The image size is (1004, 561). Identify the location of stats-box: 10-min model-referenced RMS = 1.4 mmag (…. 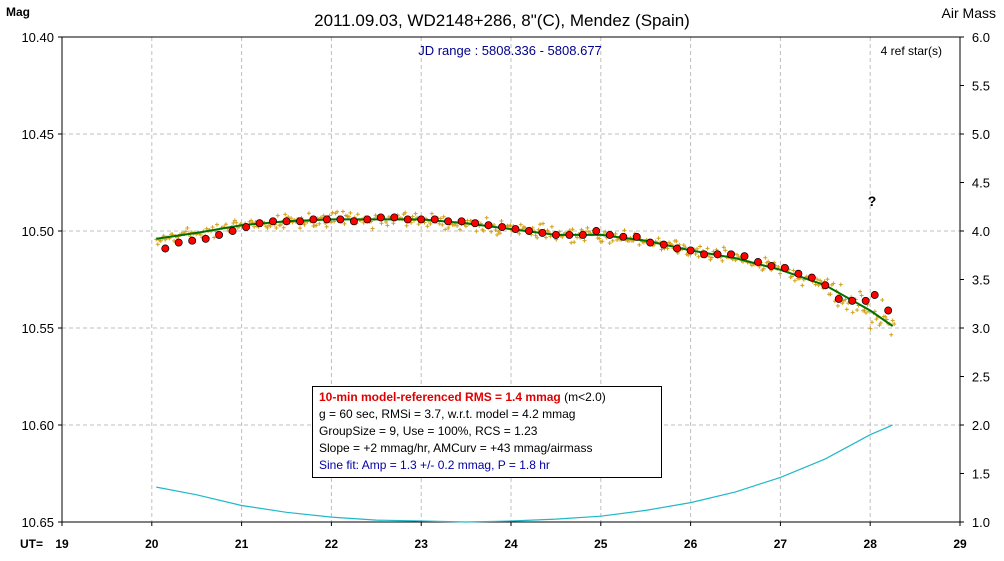
(487, 432).